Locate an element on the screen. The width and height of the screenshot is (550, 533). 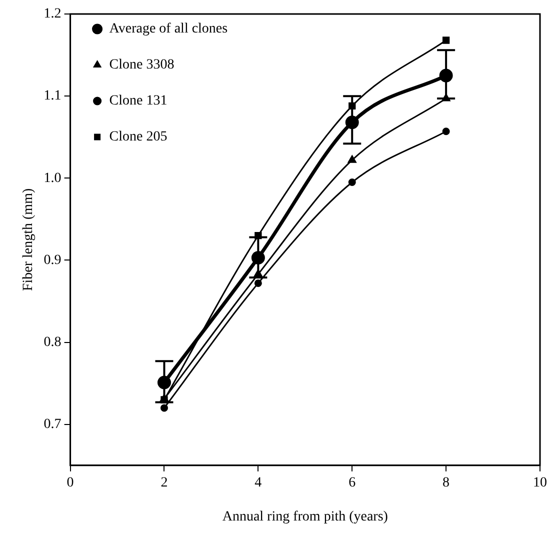
x-tick-label: 8 is located at coordinates (446, 482).